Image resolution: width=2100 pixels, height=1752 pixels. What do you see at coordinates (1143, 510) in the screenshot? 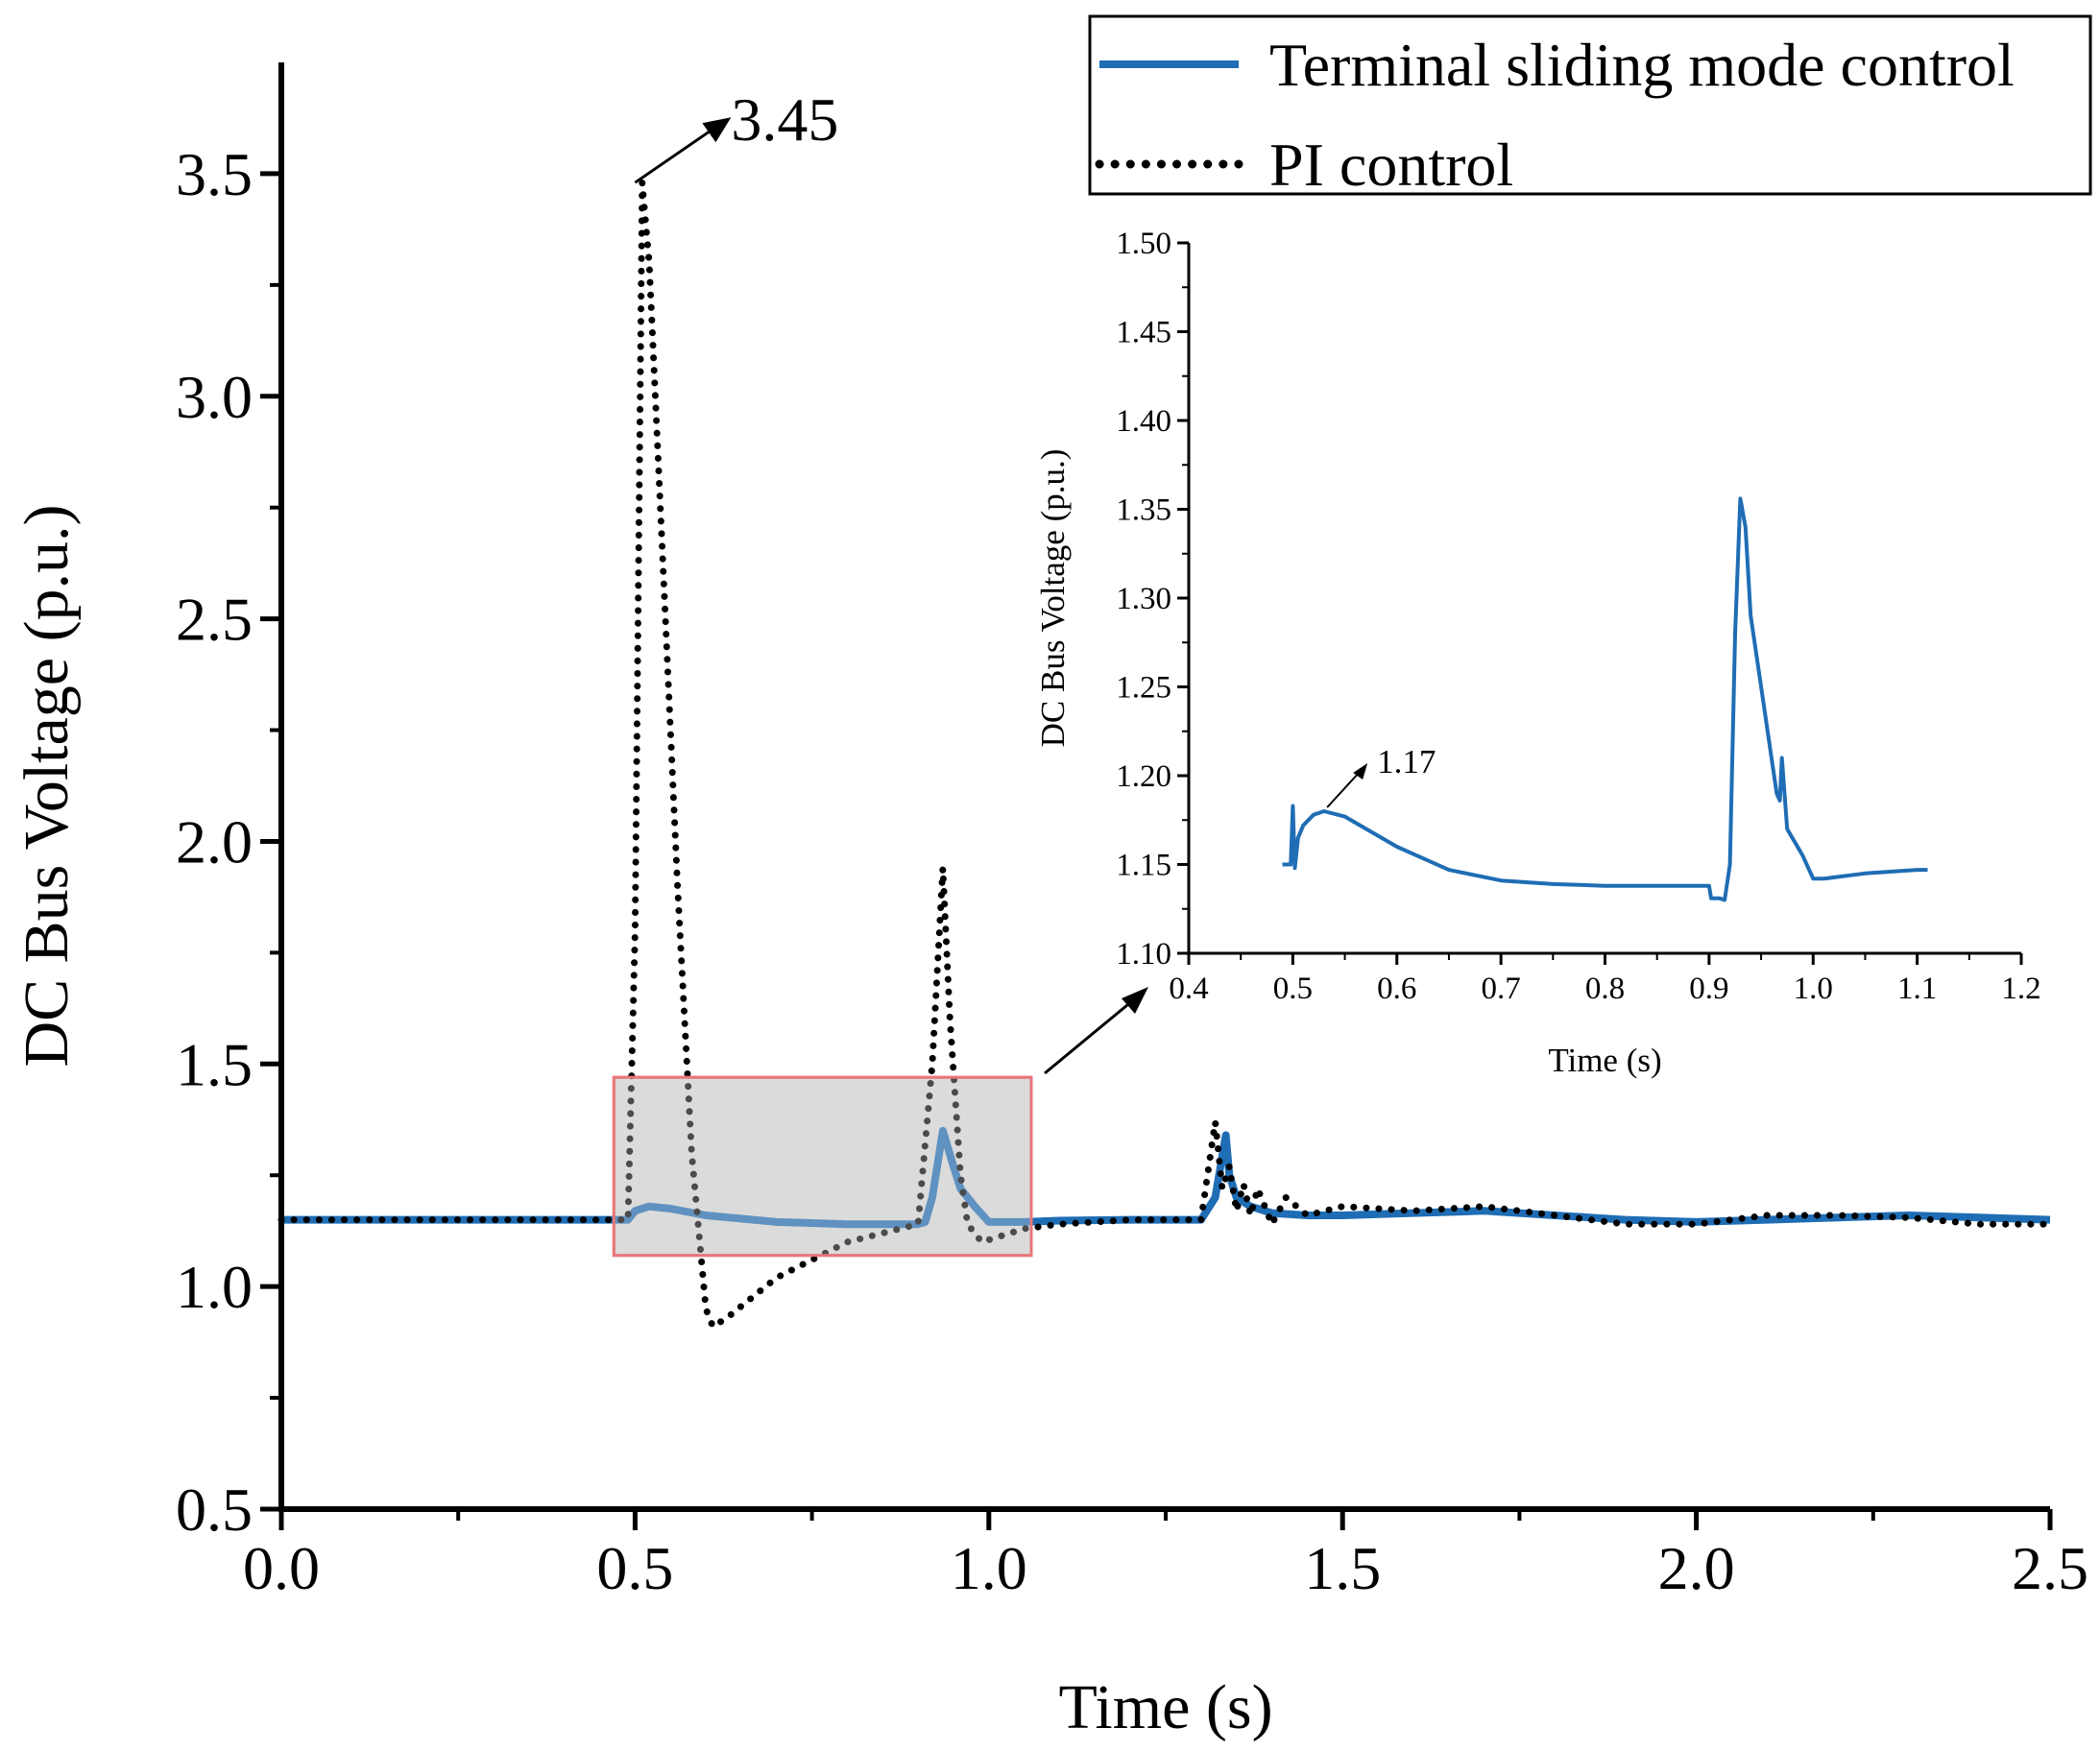
I see `inset-y-tick-label: 1.35` at bounding box center [1143, 510].